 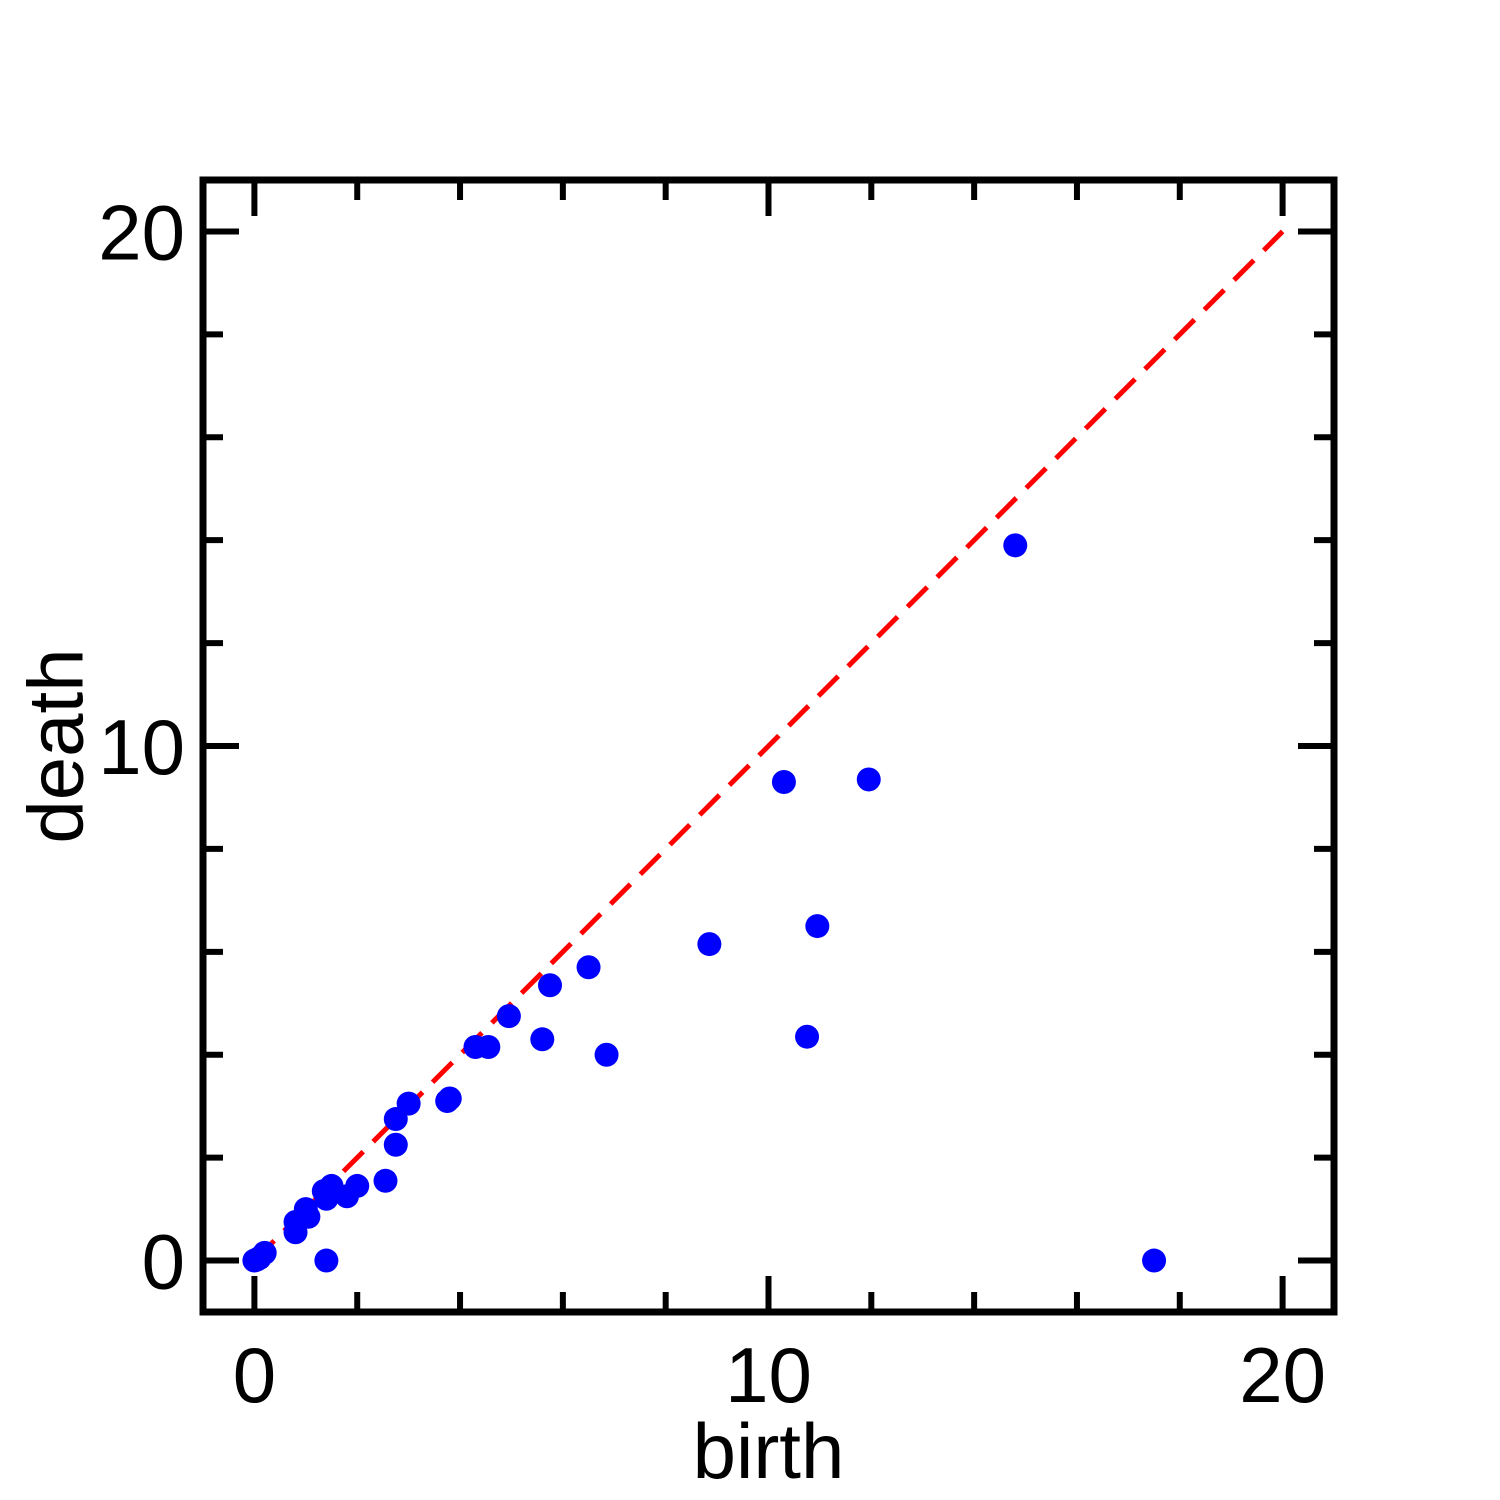 I want to click on y-tick-label: 10, so click(x=141, y=747).